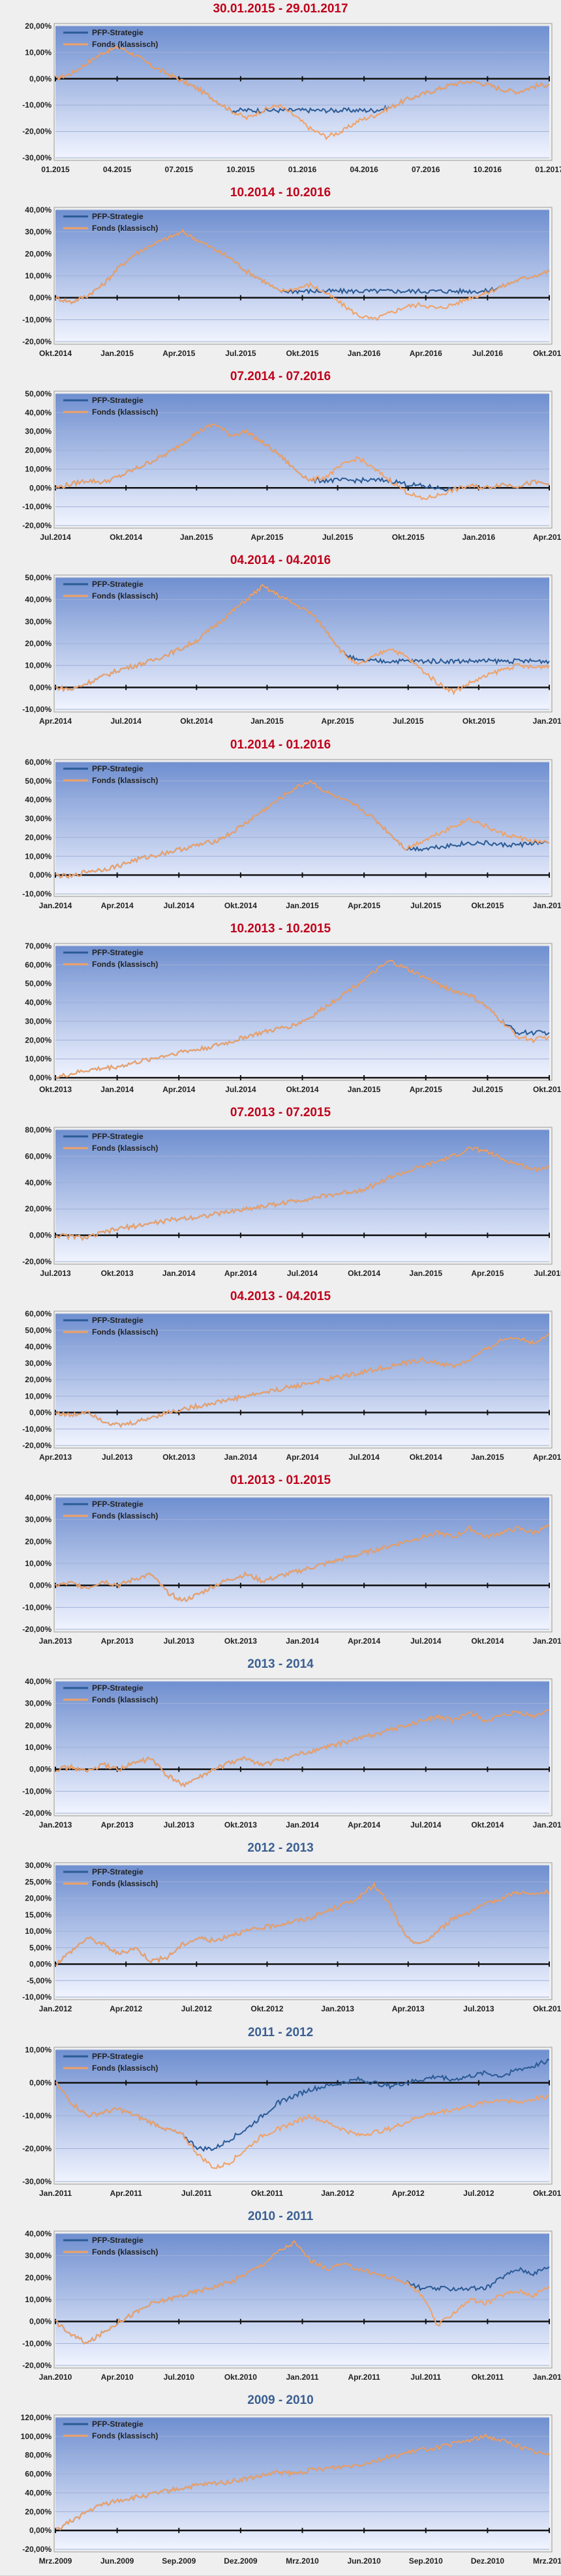 The height and width of the screenshot is (2576, 561). Describe the element at coordinates (302, 2561) in the screenshot. I see `x-tick-label: Mrz.2010` at that location.